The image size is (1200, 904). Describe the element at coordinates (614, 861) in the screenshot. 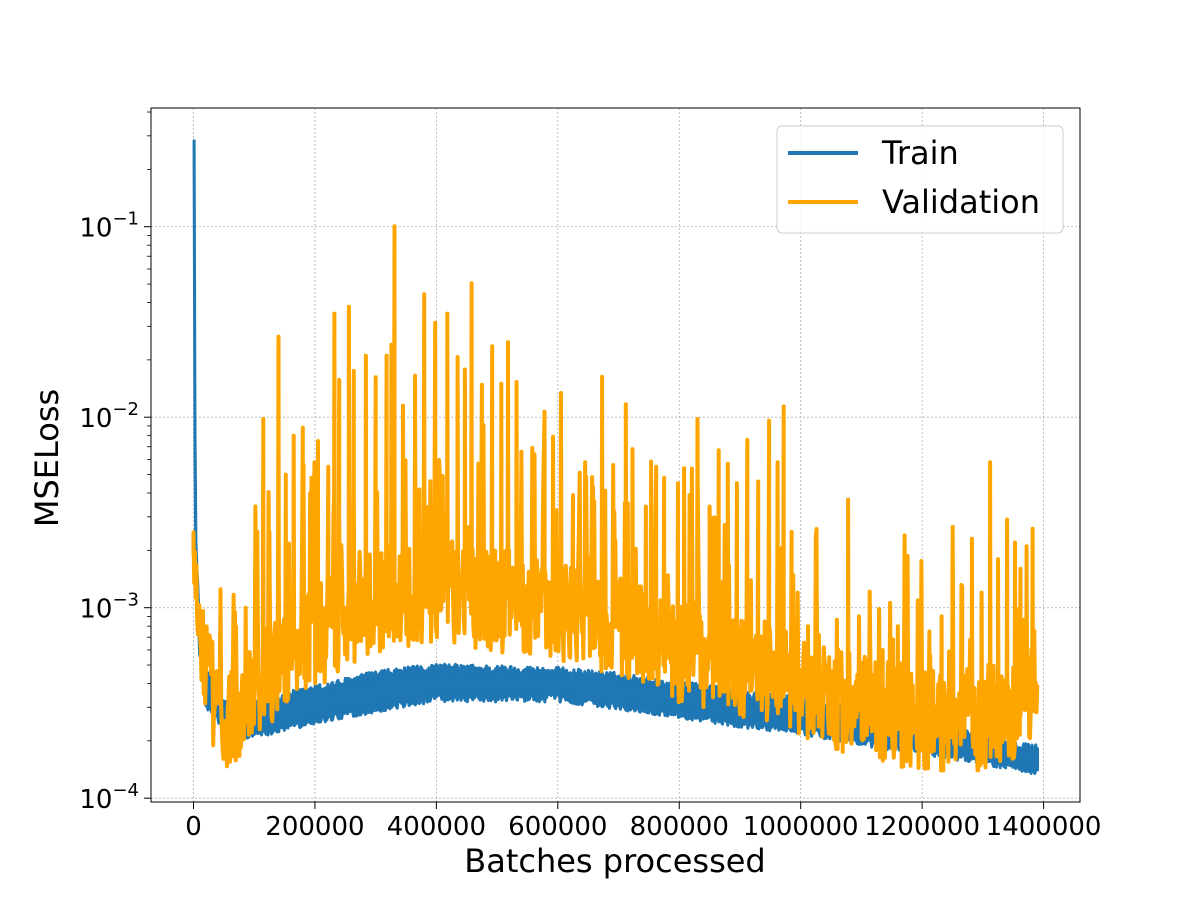

I see `x-axis-title: Batches processed` at that location.